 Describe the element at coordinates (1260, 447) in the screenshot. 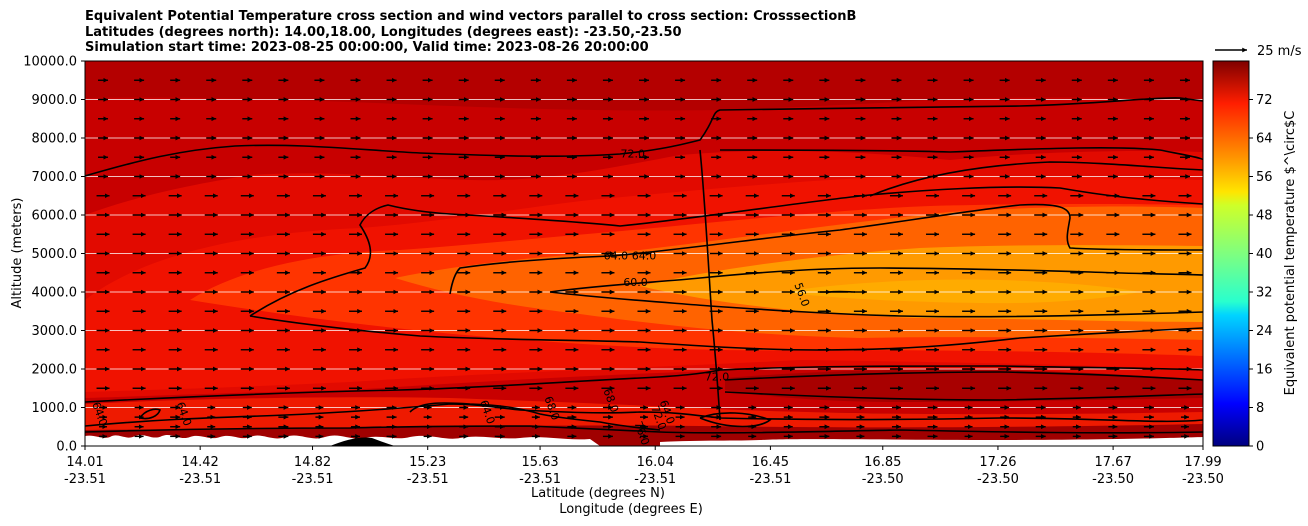

I see `colorbar-tick-label: 0` at that location.